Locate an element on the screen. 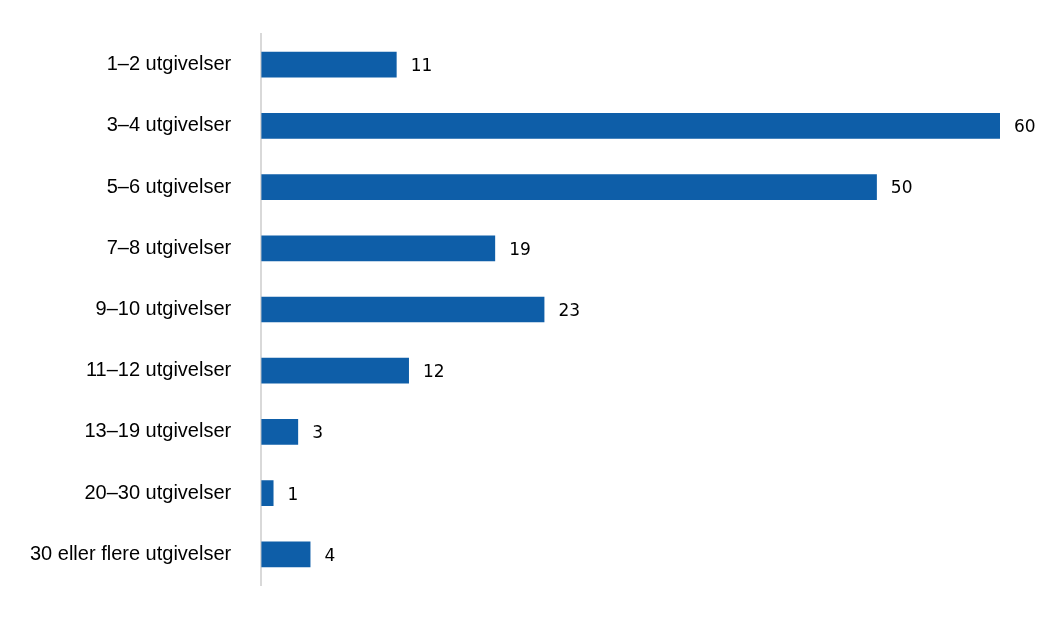 The width and height of the screenshot is (1044, 619). data-label: 50 is located at coordinates (901, 187).